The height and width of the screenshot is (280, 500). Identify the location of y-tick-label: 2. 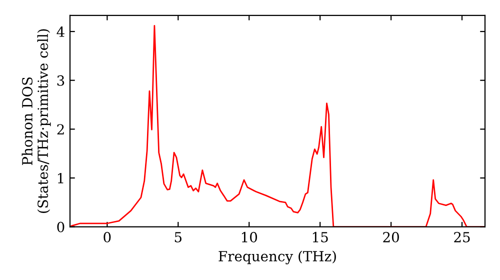
(60, 129).